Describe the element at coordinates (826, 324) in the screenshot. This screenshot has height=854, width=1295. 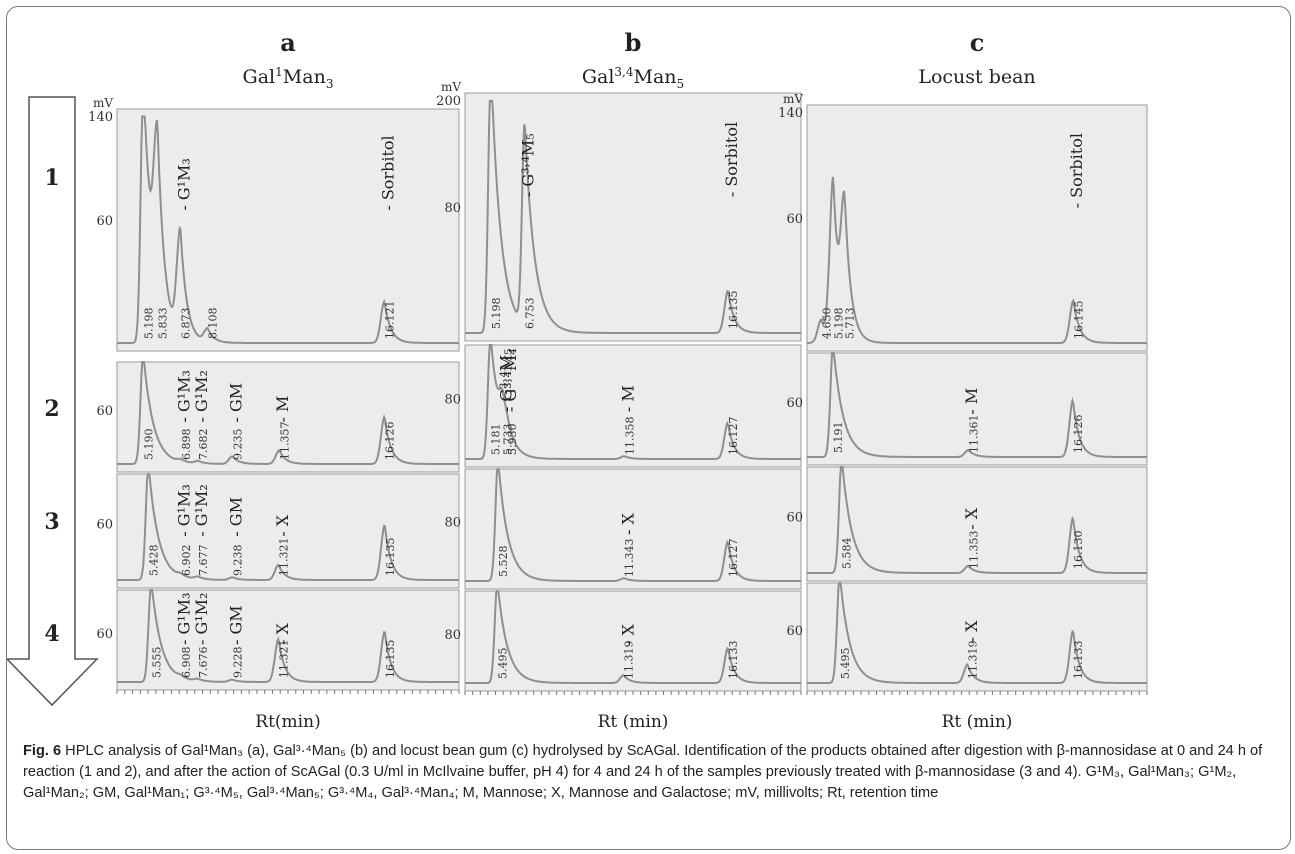
I see `peak-rt-label: 4.650` at that location.